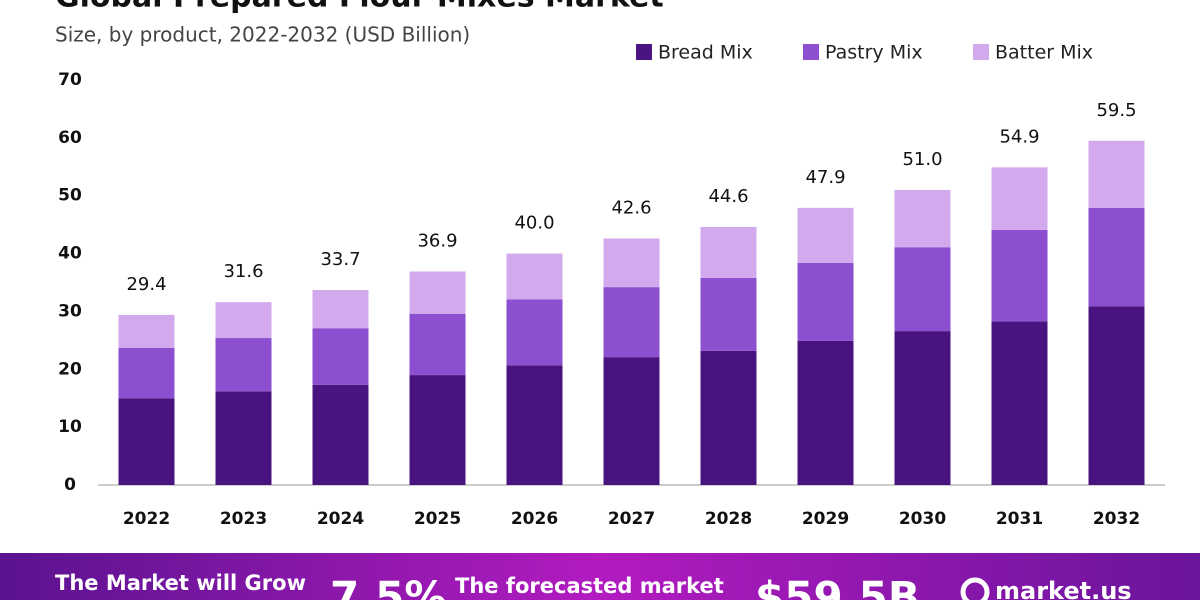 Image resolution: width=1200 pixels, height=600 pixels. I want to click on x-tick-label: 2027, so click(631, 519).